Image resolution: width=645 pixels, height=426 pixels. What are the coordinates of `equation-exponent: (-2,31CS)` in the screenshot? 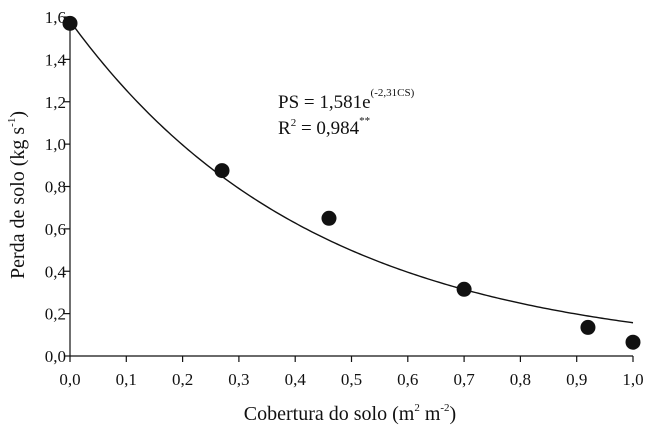 It's located at (393, 93).